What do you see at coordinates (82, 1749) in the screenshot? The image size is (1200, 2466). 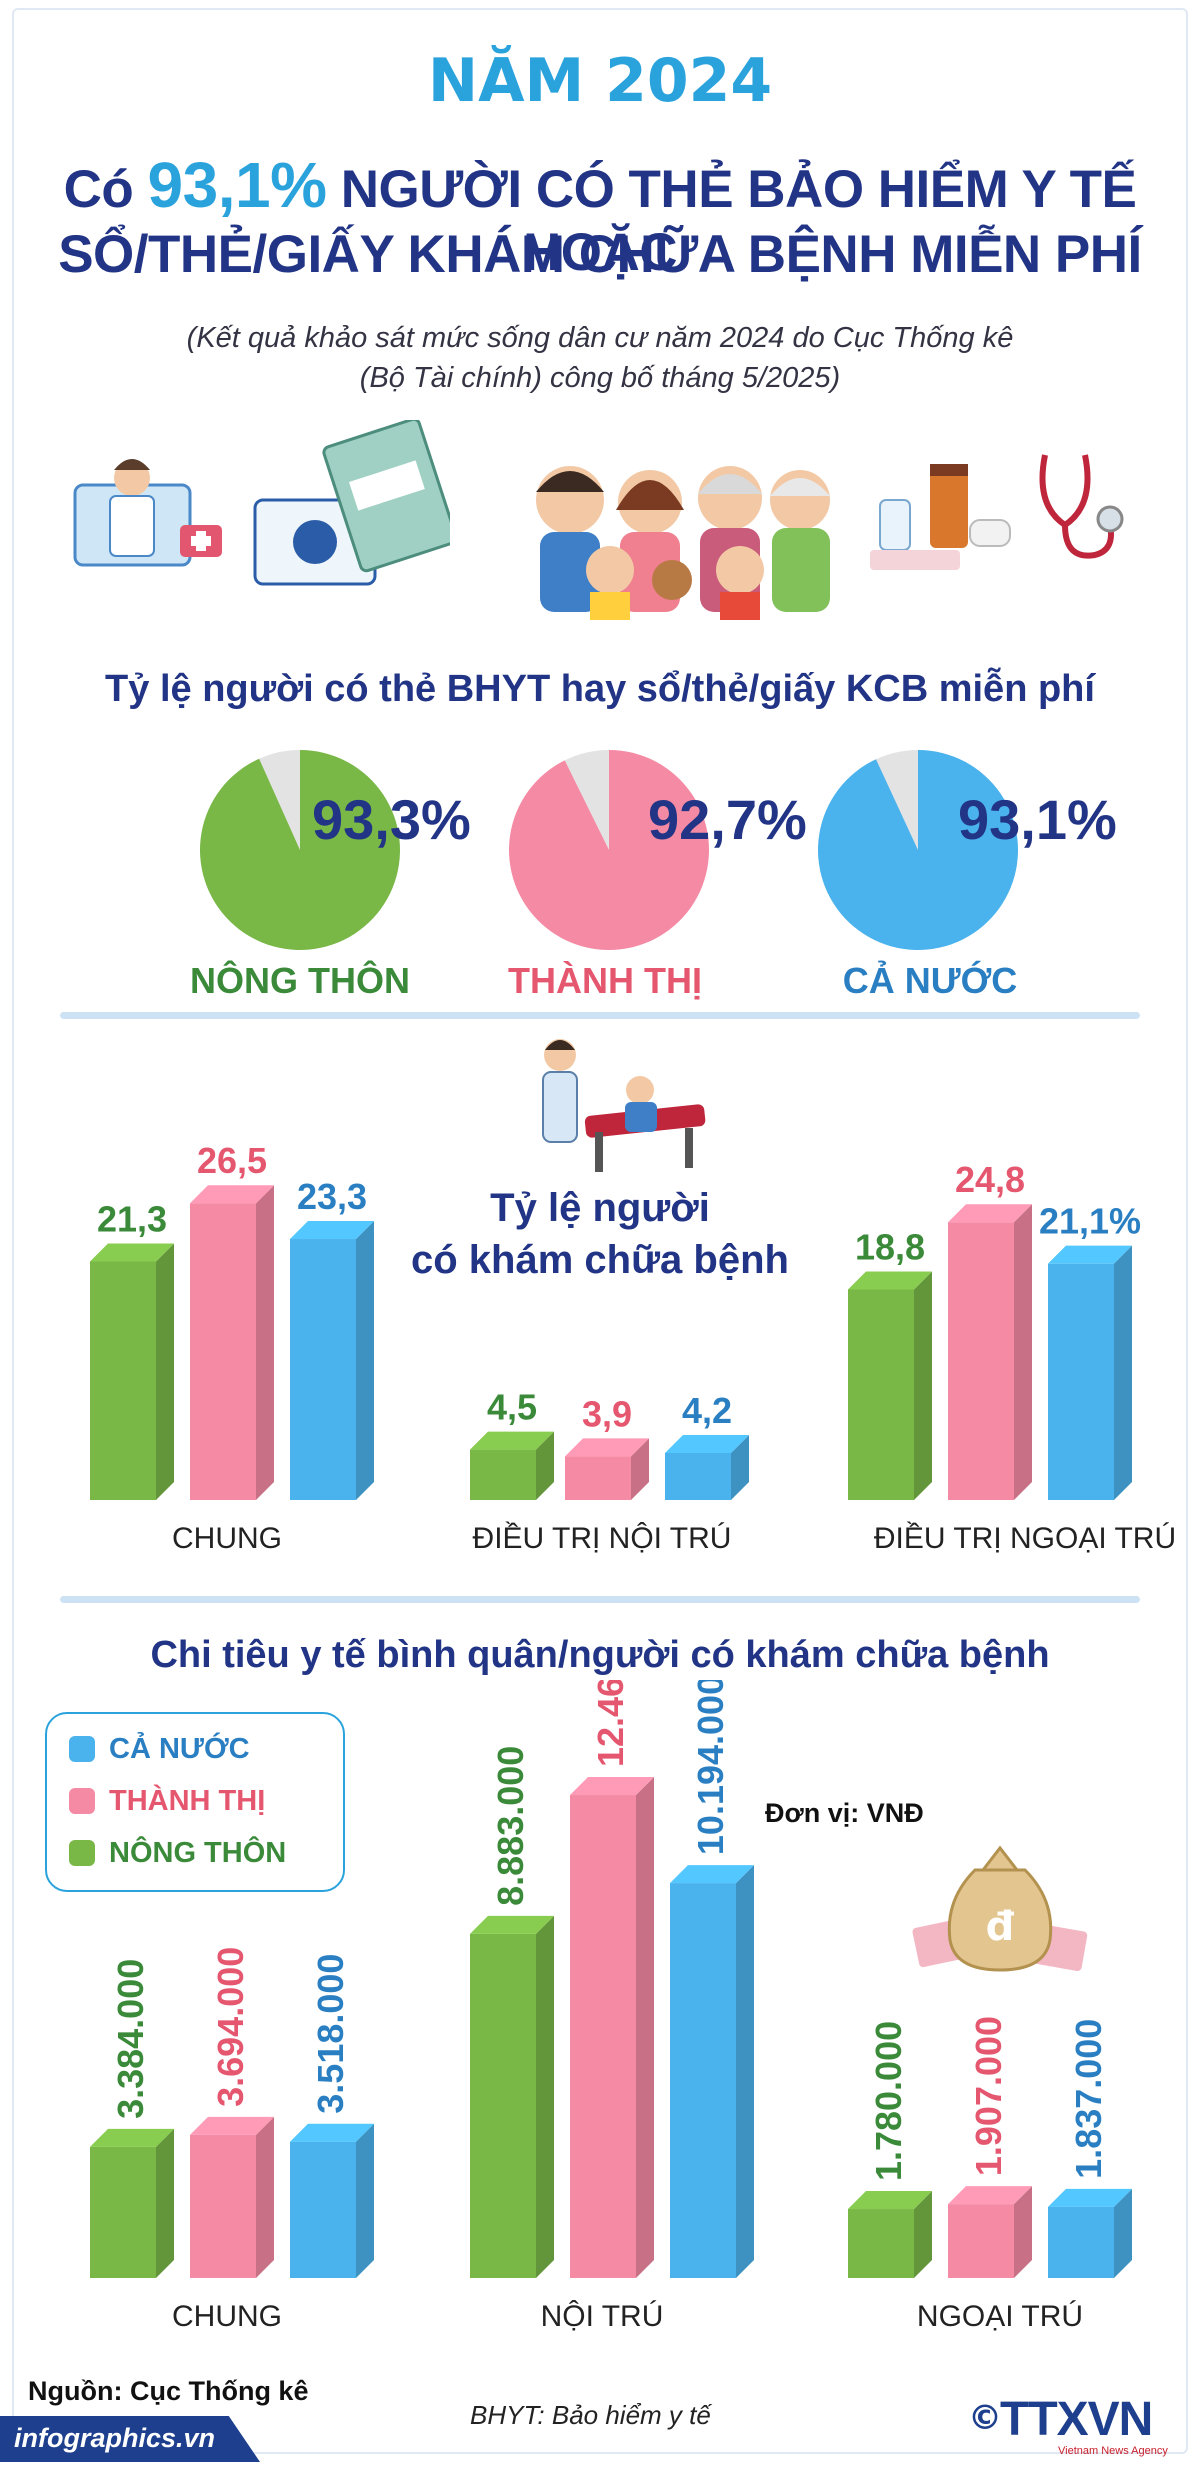 I see `legend-swatch-ca-nuoc` at bounding box center [82, 1749].